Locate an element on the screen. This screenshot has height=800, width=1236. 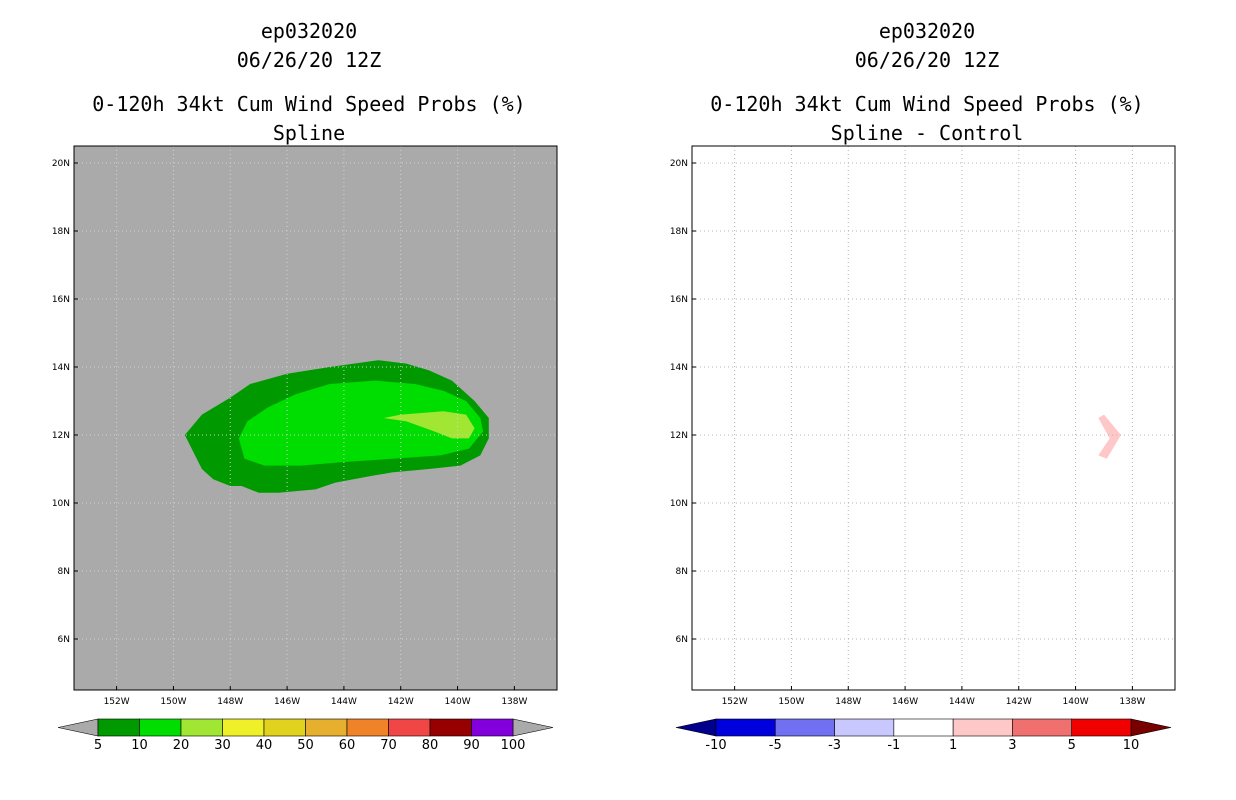
colorbar-label: -10 is located at coordinates (715, 745).